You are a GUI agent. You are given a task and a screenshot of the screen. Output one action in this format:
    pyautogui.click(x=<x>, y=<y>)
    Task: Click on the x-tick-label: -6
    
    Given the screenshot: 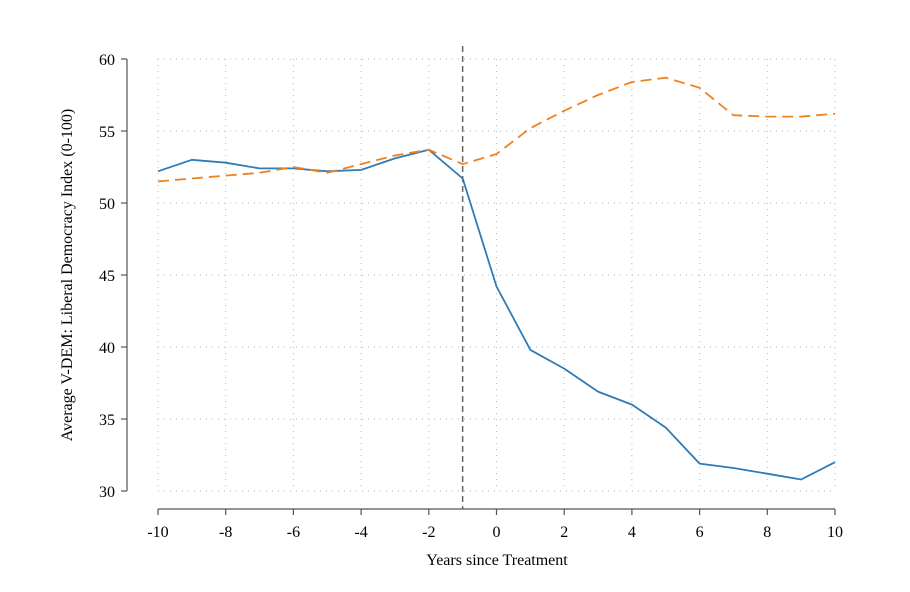 What is the action you would take?
    pyautogui.click(x=293, y=532)
    